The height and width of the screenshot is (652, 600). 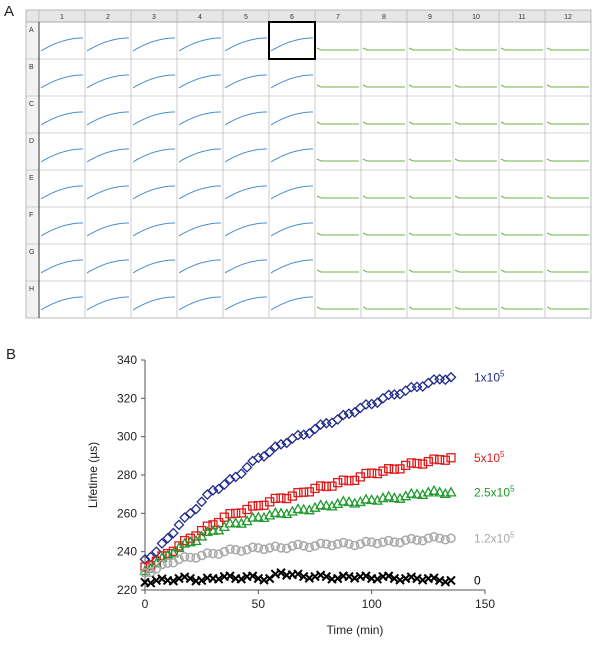 I want to click on selected-well, so click(x=292, y=40).